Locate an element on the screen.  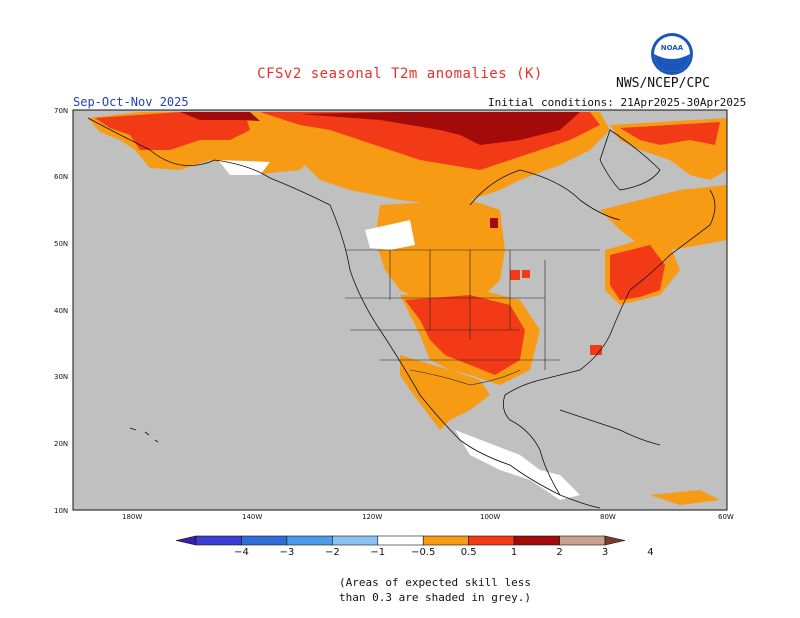
lon-label: 60W is located at coordinates (726, 517).